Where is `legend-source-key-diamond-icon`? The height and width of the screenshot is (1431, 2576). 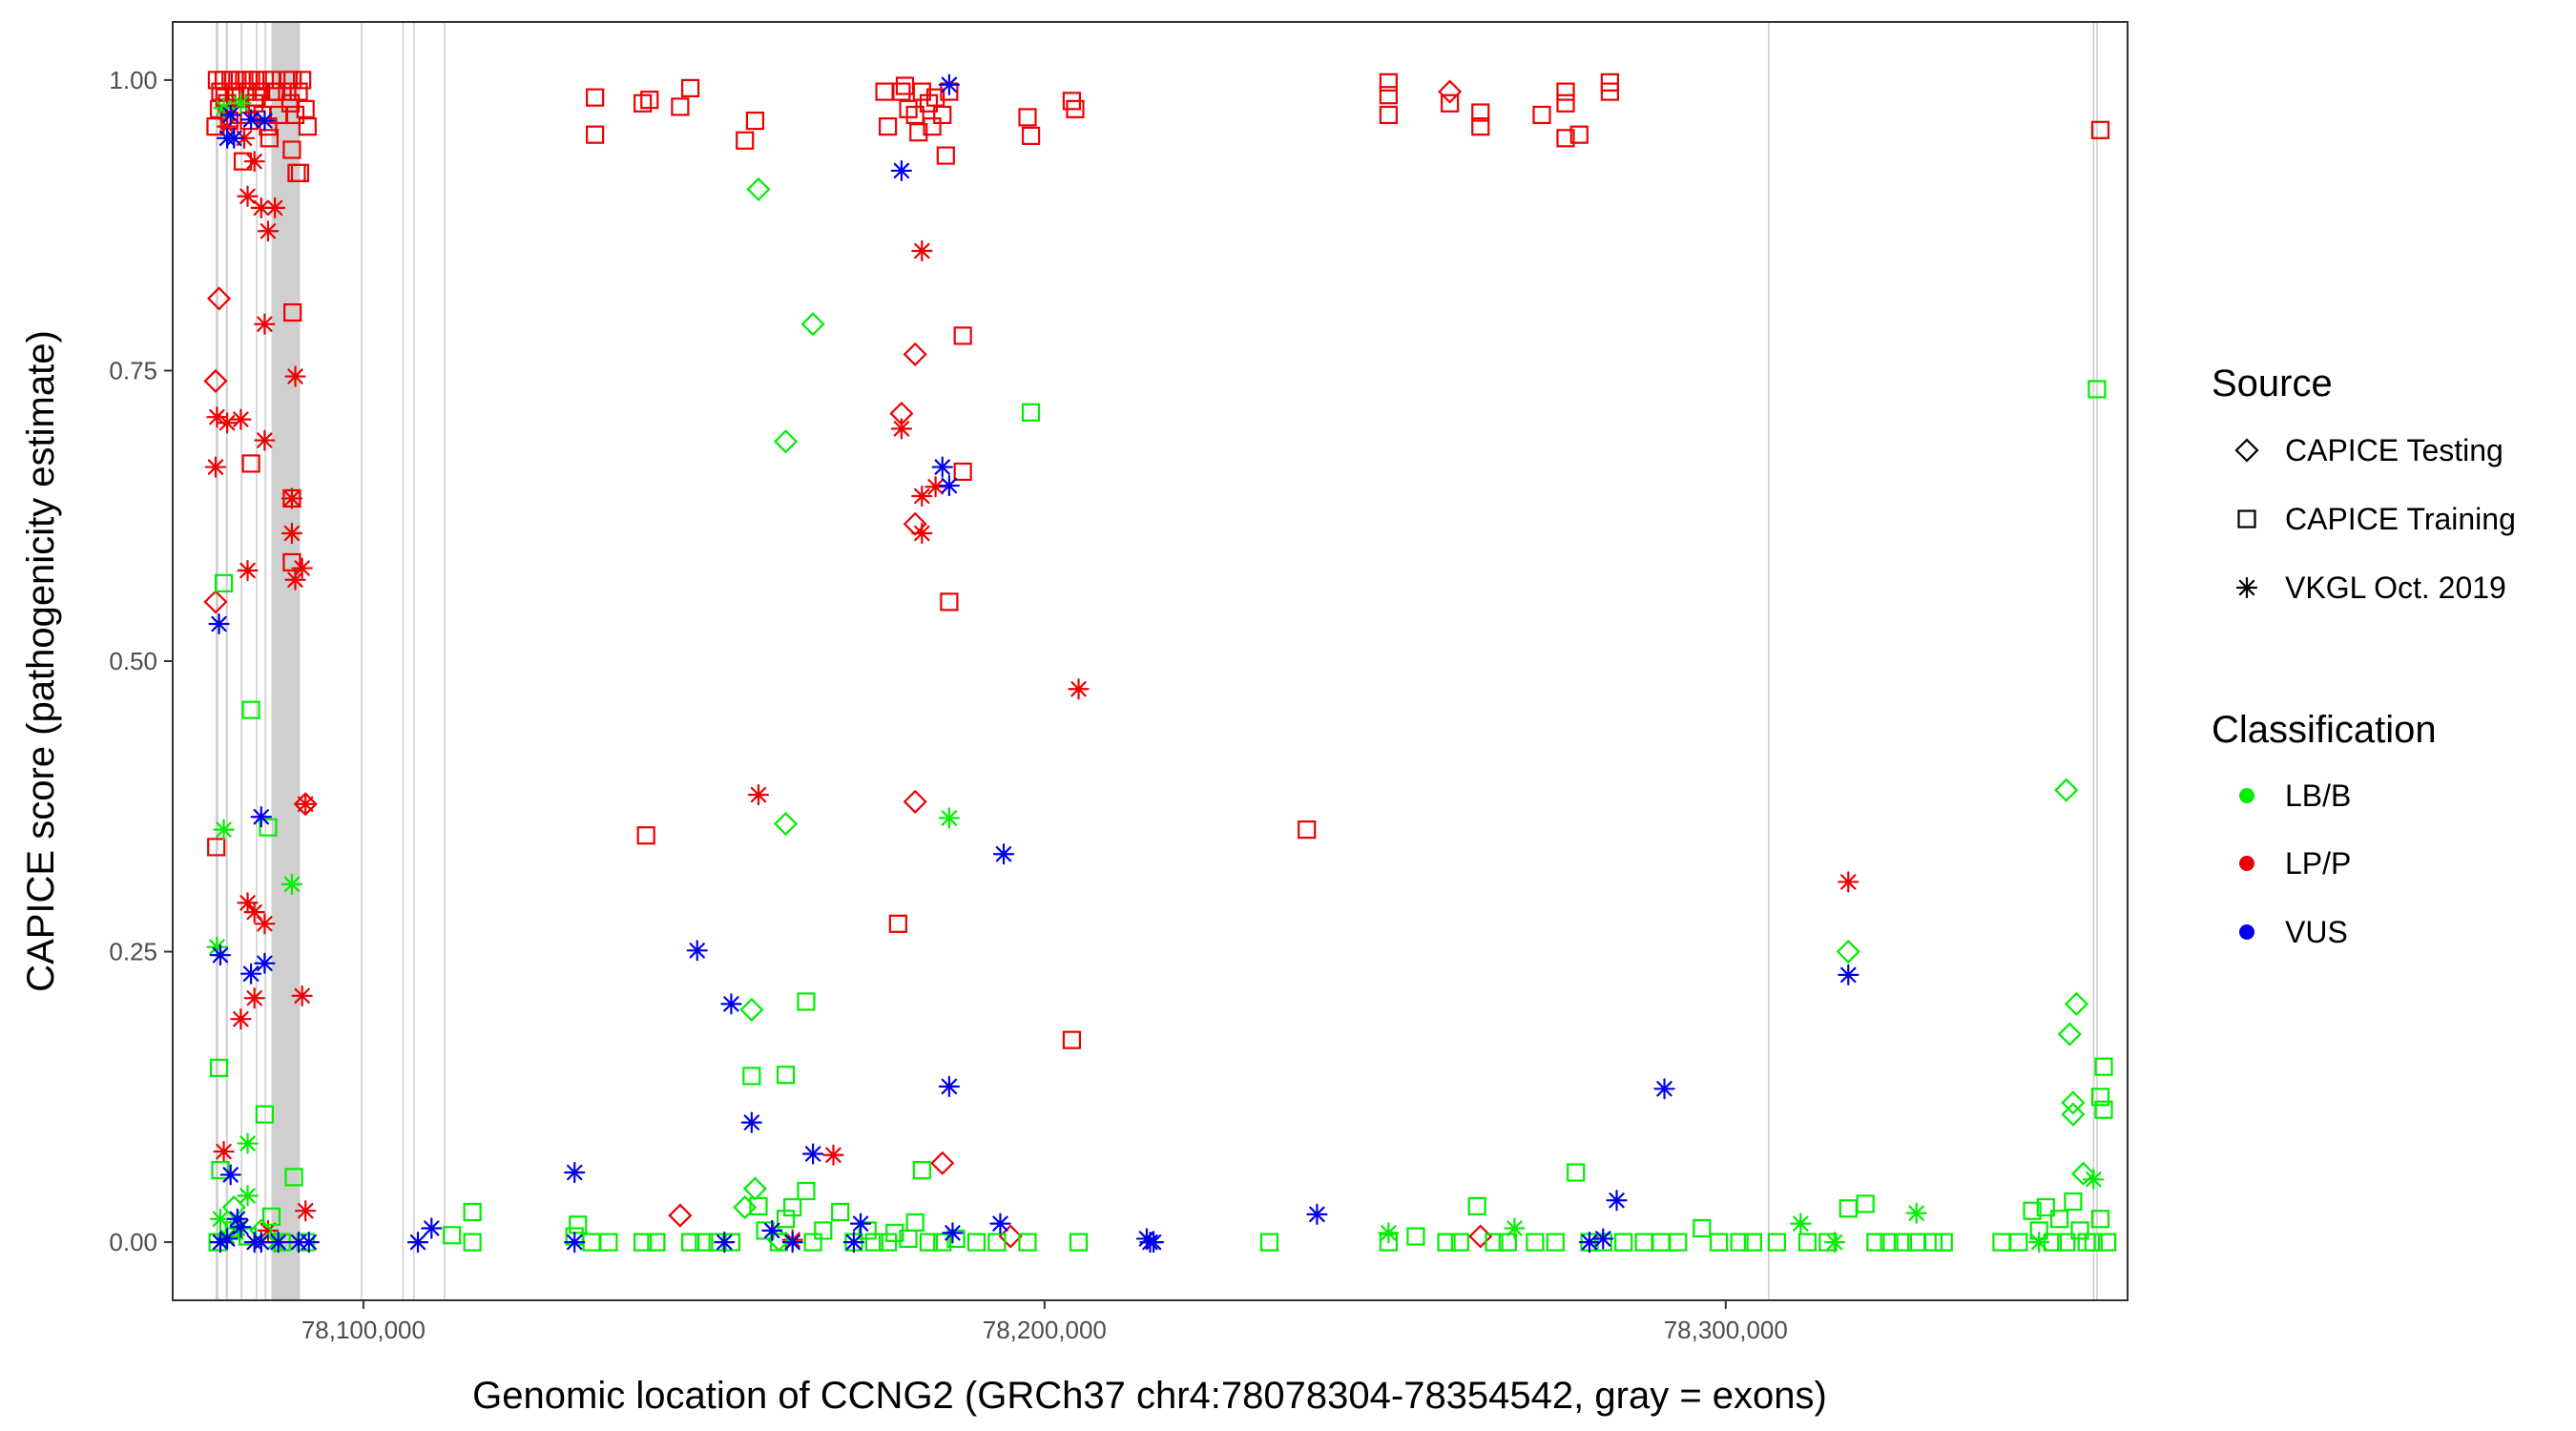 legend-source-key-diamond-icon is located at coordinates (2246, 450).